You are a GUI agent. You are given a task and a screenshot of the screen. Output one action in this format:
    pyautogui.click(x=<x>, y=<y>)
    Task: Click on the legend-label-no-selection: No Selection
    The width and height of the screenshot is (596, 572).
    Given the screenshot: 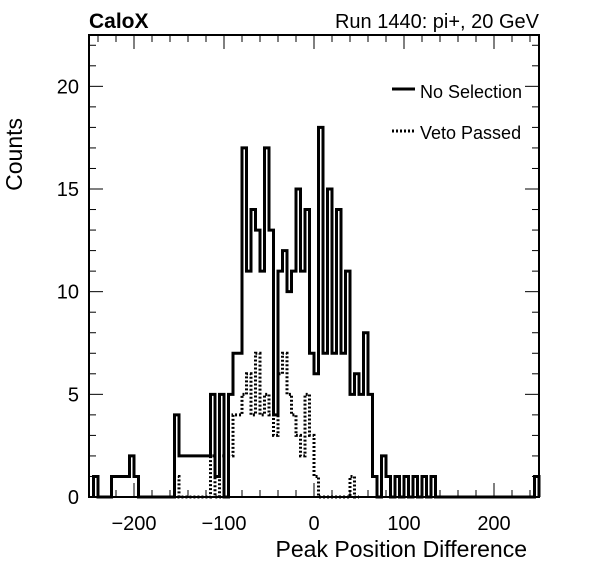 What is the action you would take?
    pyautogui.click(x=471, y=92)
    